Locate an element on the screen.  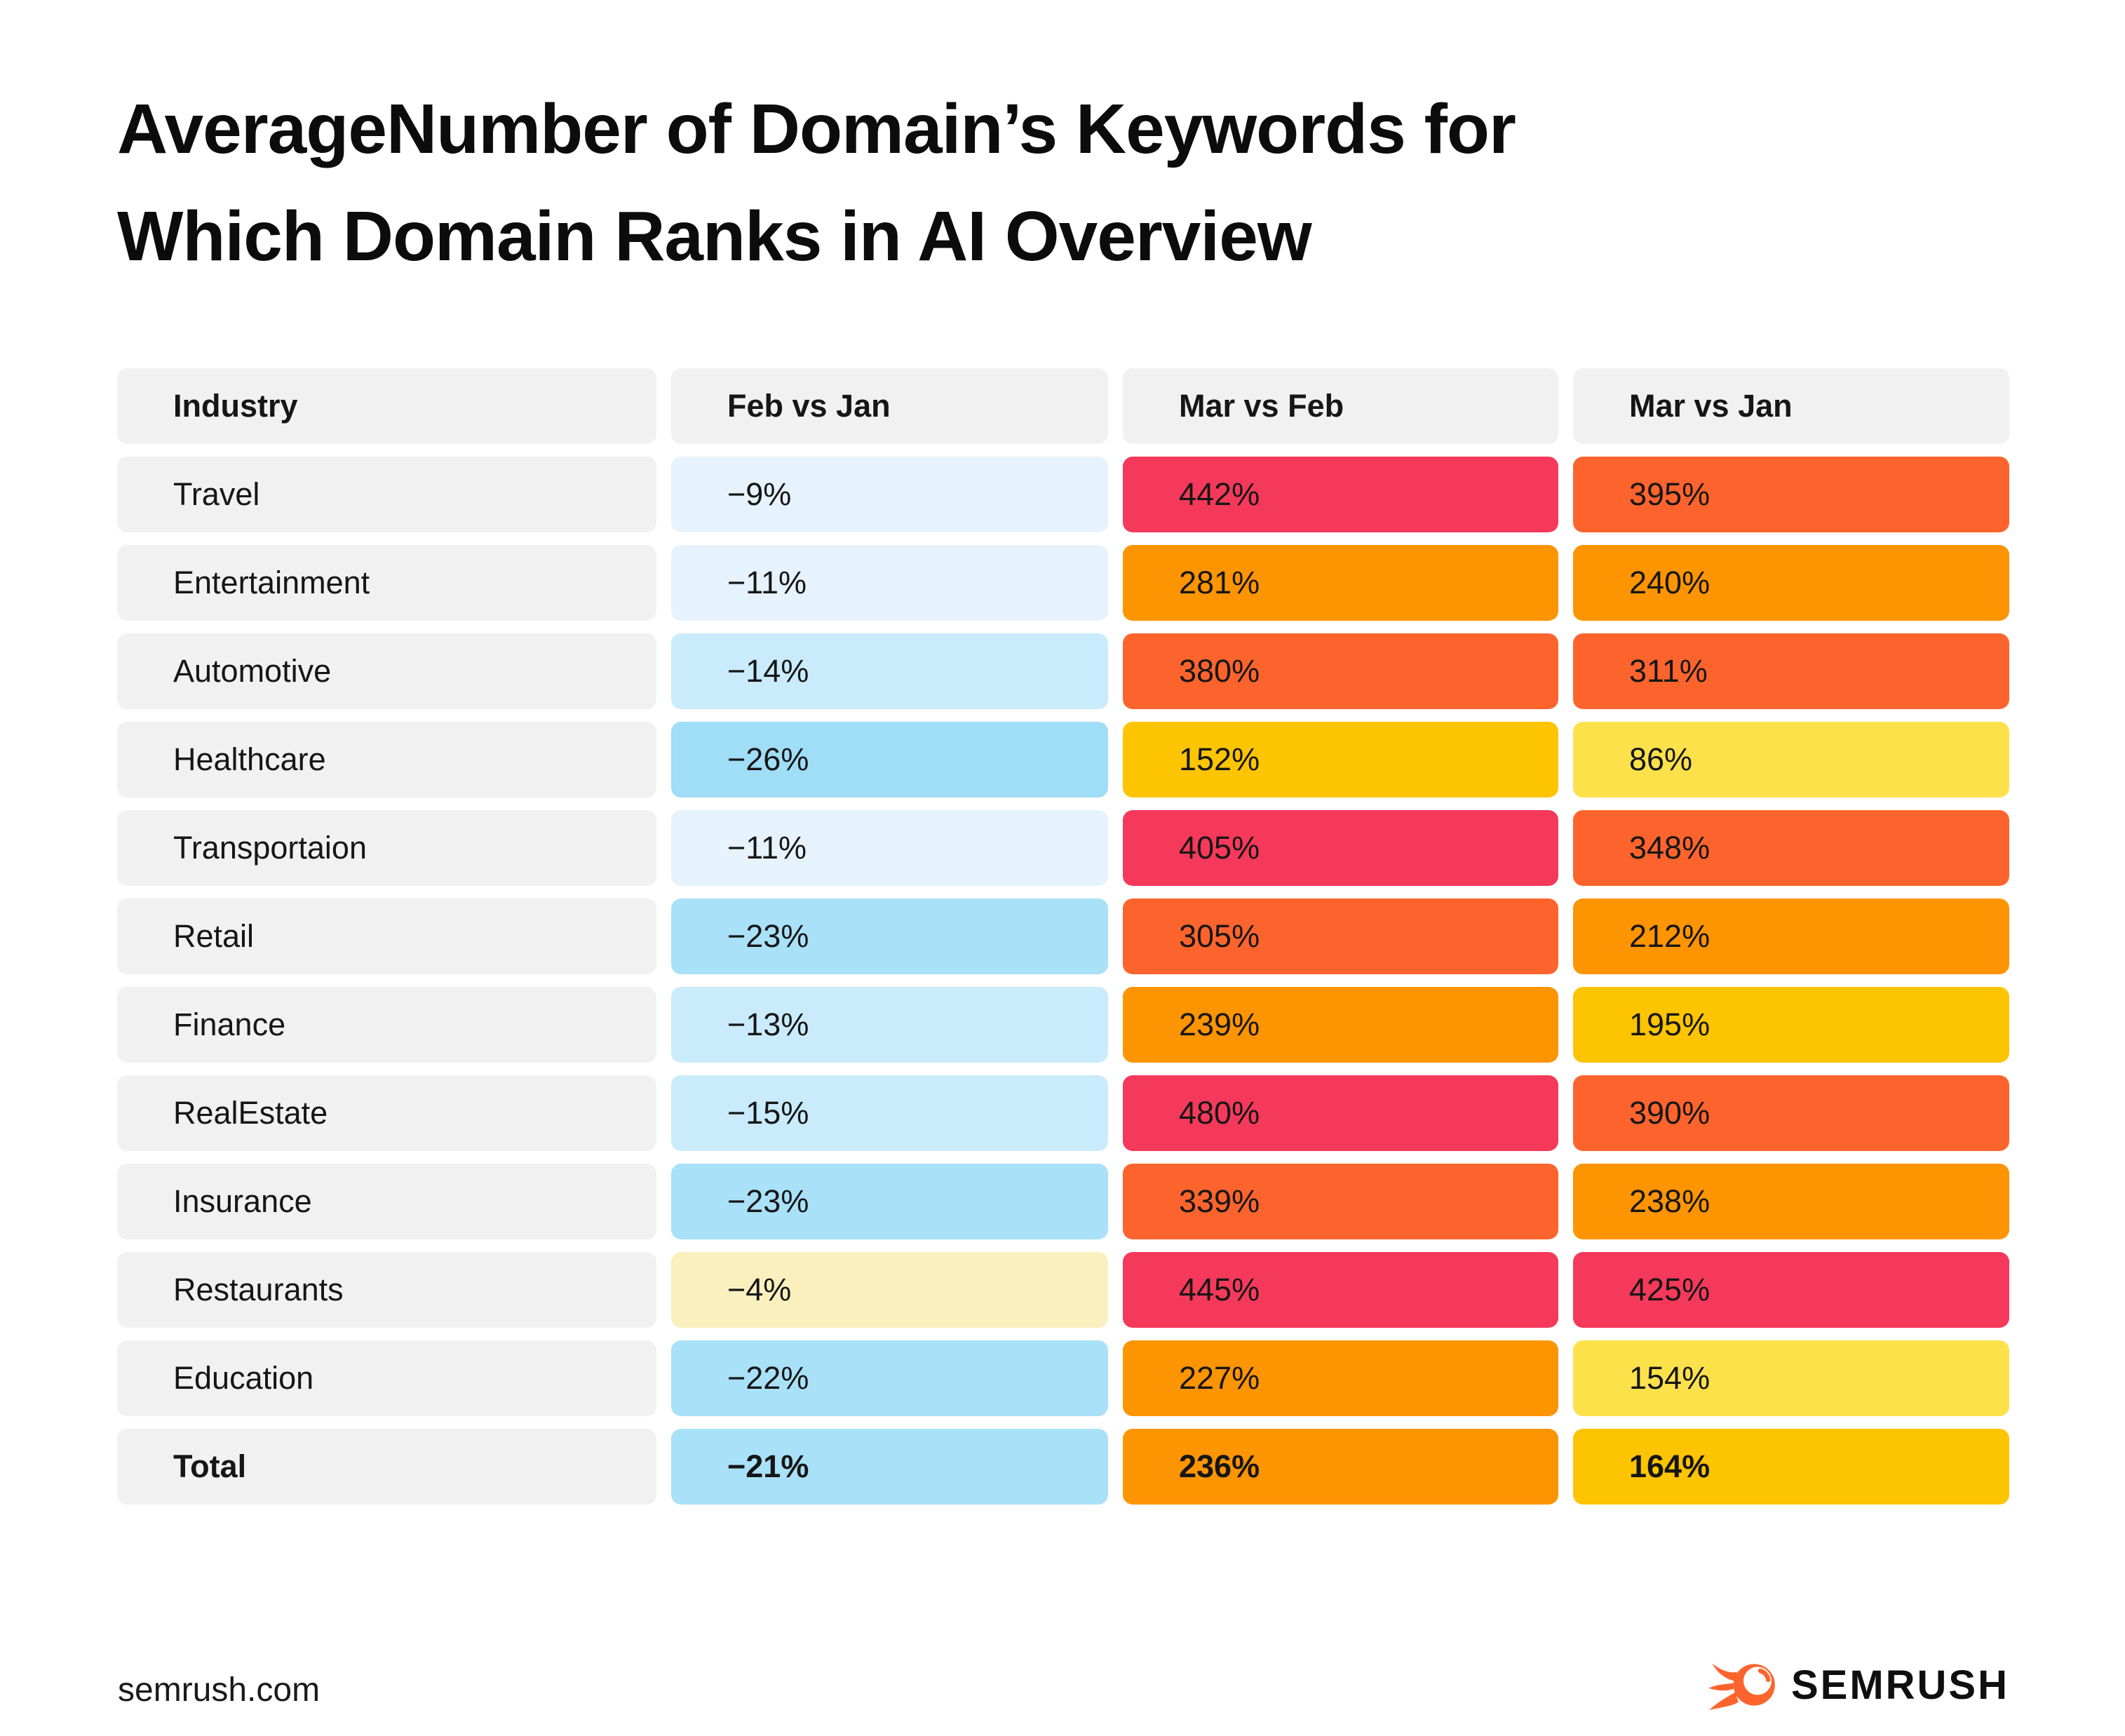
value-cell: 86% is located at coordinates (1791, 760).